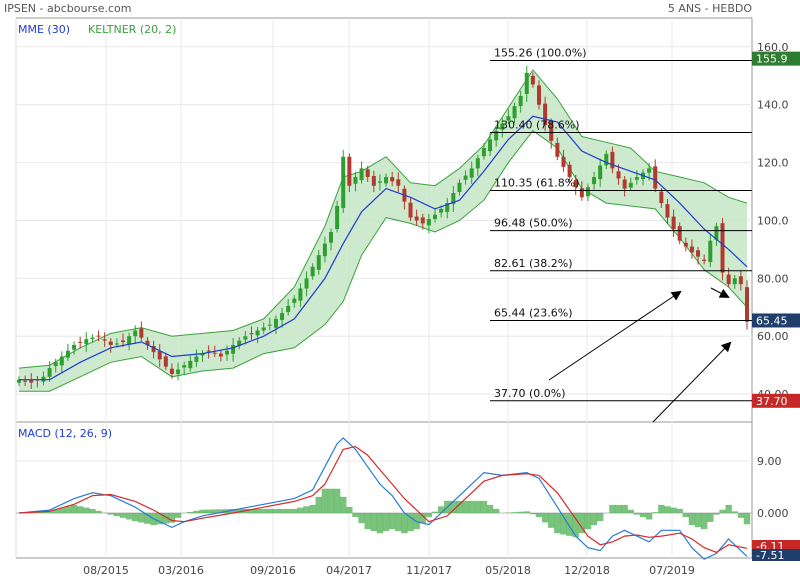  I want to click on x-tick-label: 05/2018, so click(508, 570).